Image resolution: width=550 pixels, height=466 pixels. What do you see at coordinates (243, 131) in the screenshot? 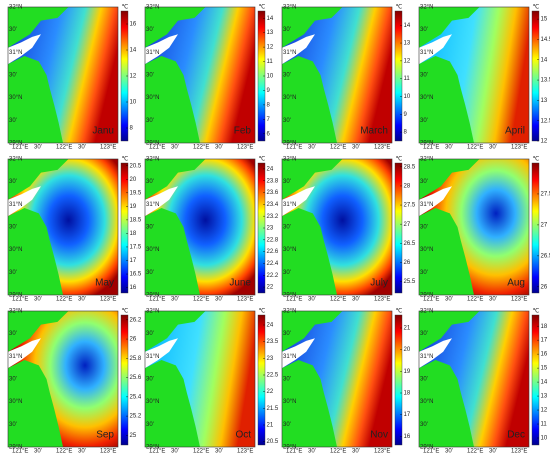
I see `month-label: Feb` at bounding box center [243, 131].